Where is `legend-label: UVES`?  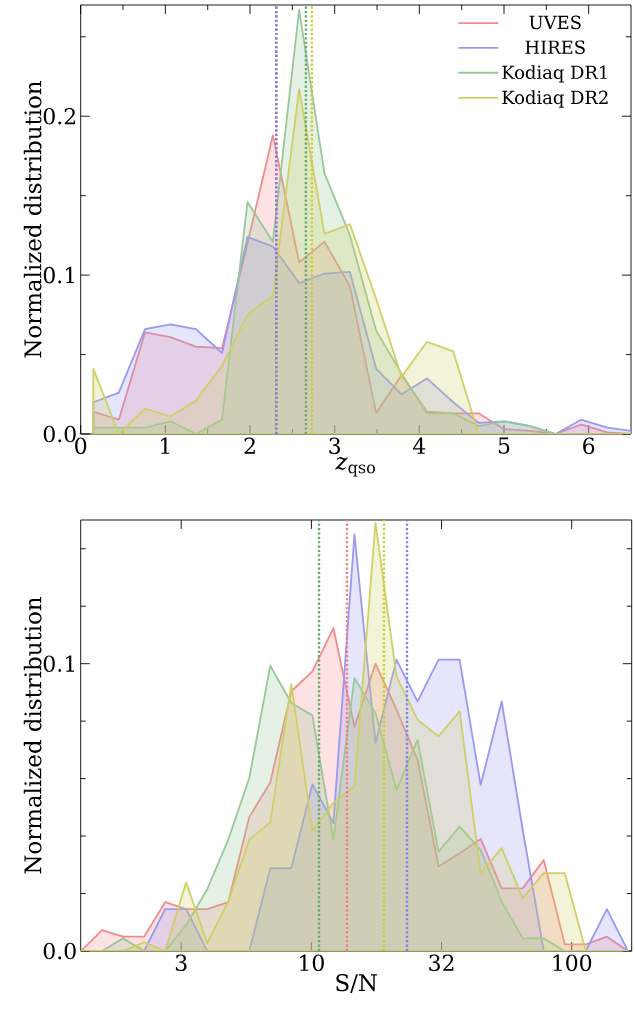 legend-label: UVES is located at coordinates (555, 22).